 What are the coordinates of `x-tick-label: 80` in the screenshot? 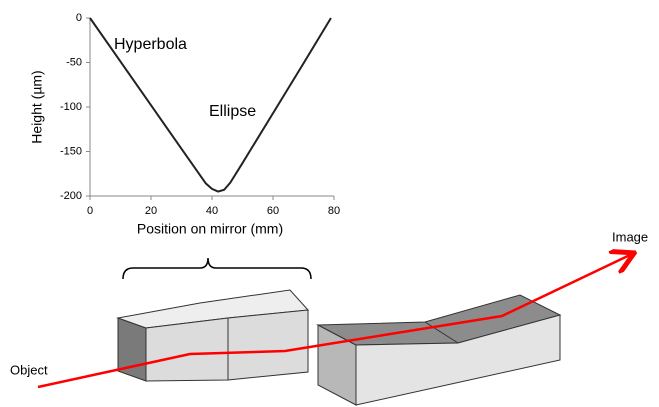 It's located at (334, 211).